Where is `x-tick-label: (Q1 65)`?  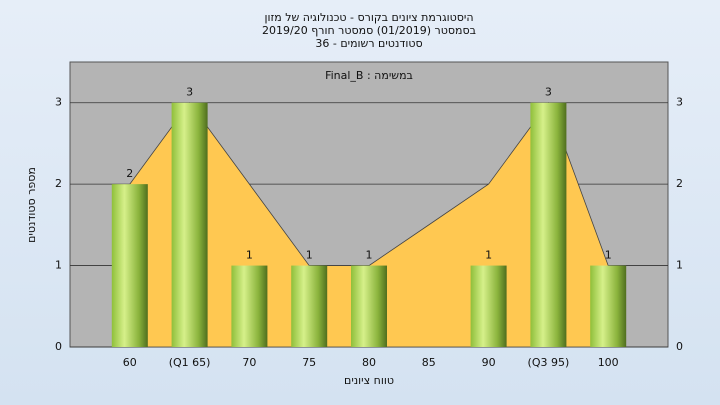
x-tick-label: (Q1 65) is located at coordinates (190, 362).